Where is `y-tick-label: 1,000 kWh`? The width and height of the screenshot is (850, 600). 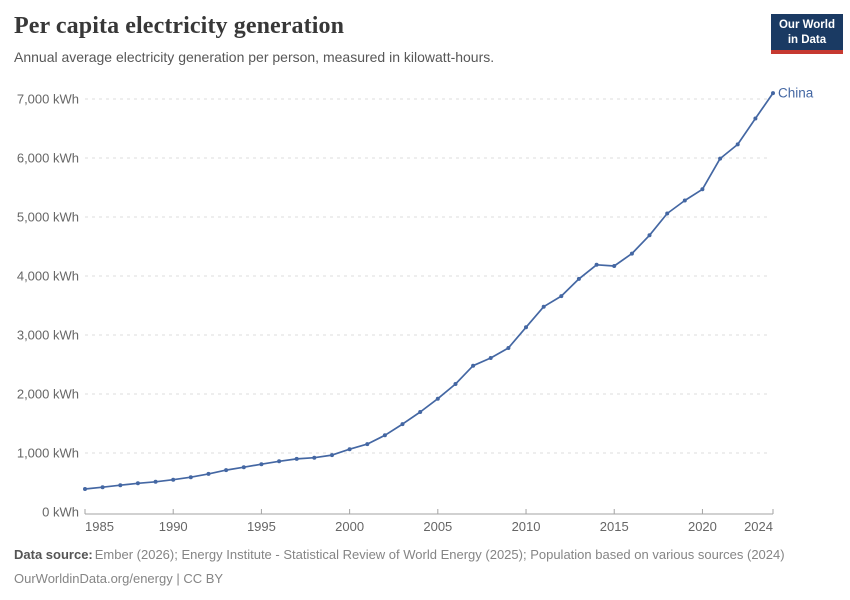 y-tick-label: 1,000 kWh is located at coordinates (48, 453).